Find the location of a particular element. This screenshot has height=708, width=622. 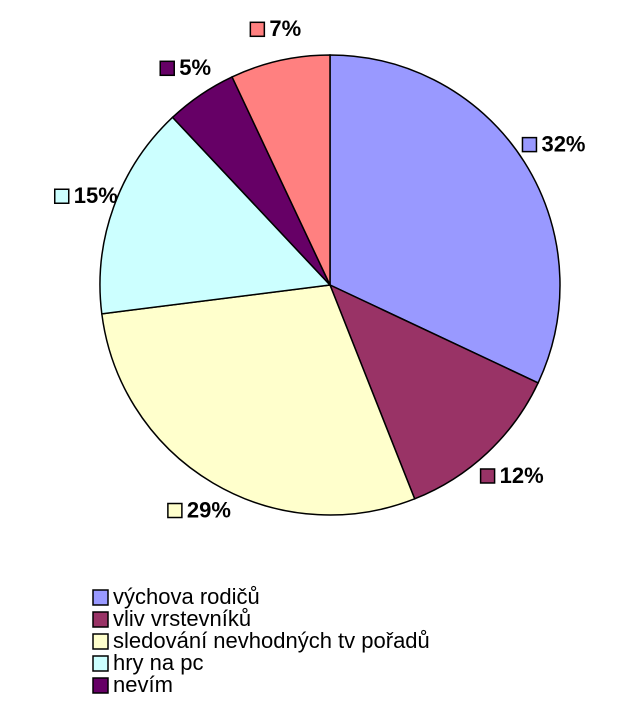

data-label: 29% is located at coordinates (209, 509).